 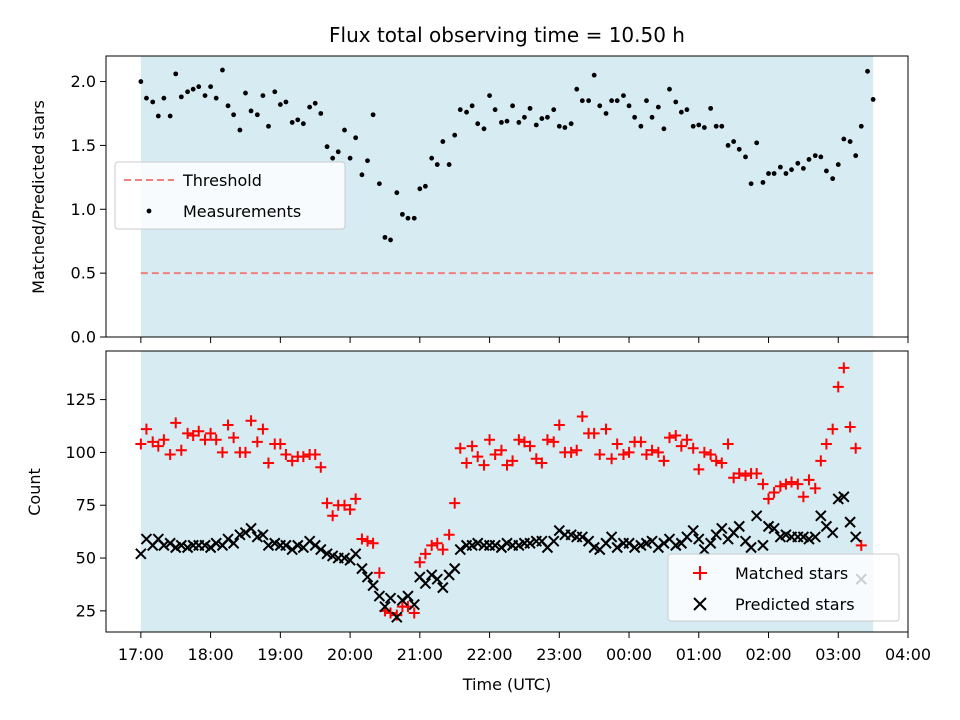 I want to click on ratio-y-tick-label: 1.0, so click(x=83, y=209).